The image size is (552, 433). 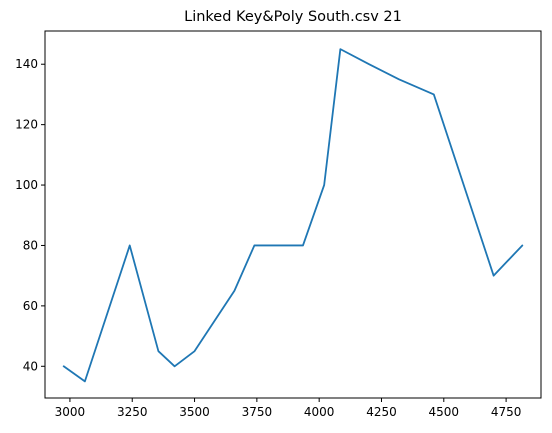 I want to click on x-tick-label: 3750, so click(x=257, y=412).